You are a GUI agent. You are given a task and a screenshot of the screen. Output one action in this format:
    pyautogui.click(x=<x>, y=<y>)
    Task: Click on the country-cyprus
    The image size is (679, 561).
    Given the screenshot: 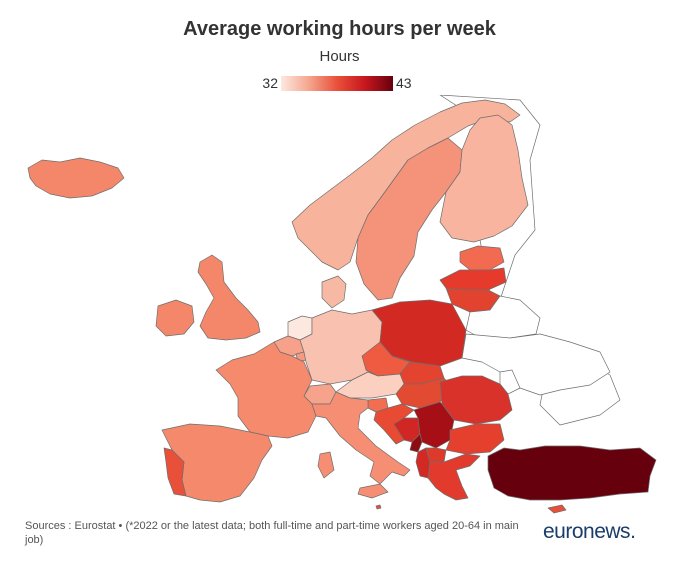 What is the action you would take?
    pyautogui.click(x=557, y=509)
    